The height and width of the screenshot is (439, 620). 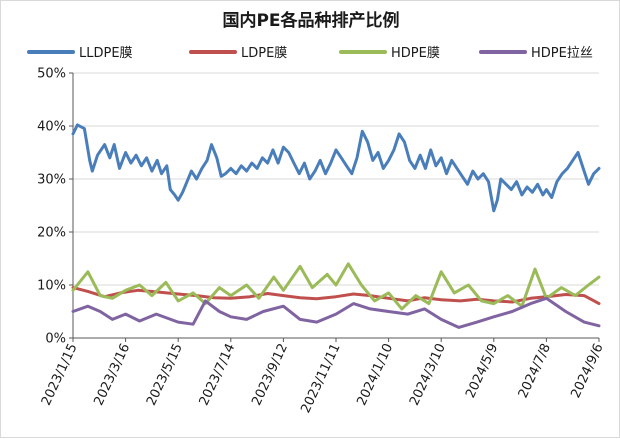 I want to click on legend-label: LDPE膜, so click(x=264, y=53).